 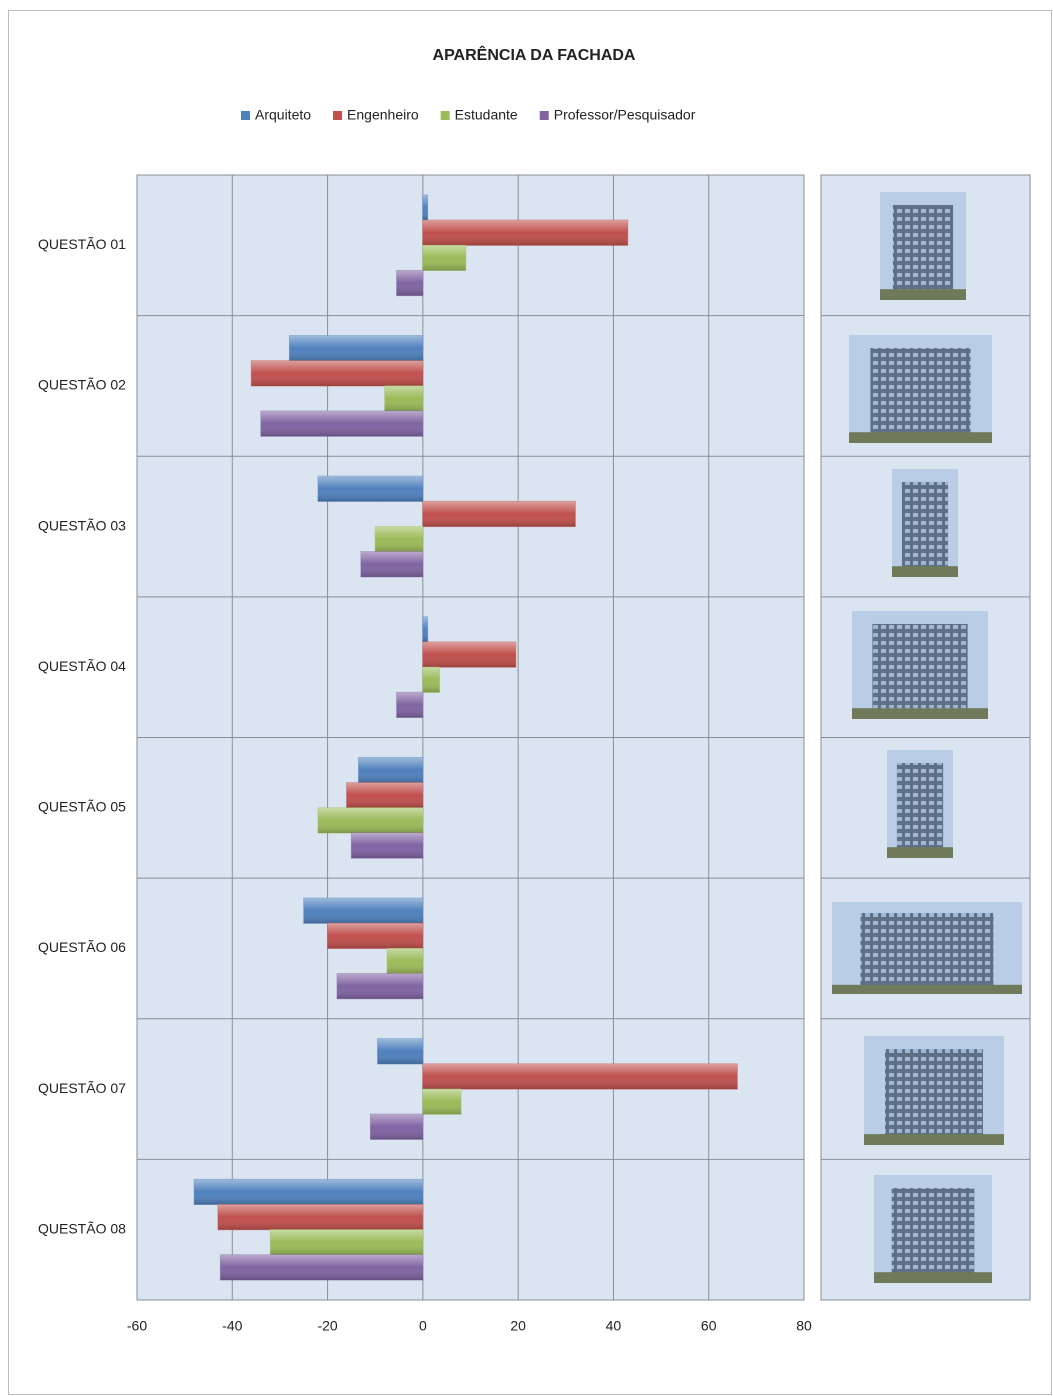 I want to click on x-tick-label: 40, so click(x=614, y=1326).